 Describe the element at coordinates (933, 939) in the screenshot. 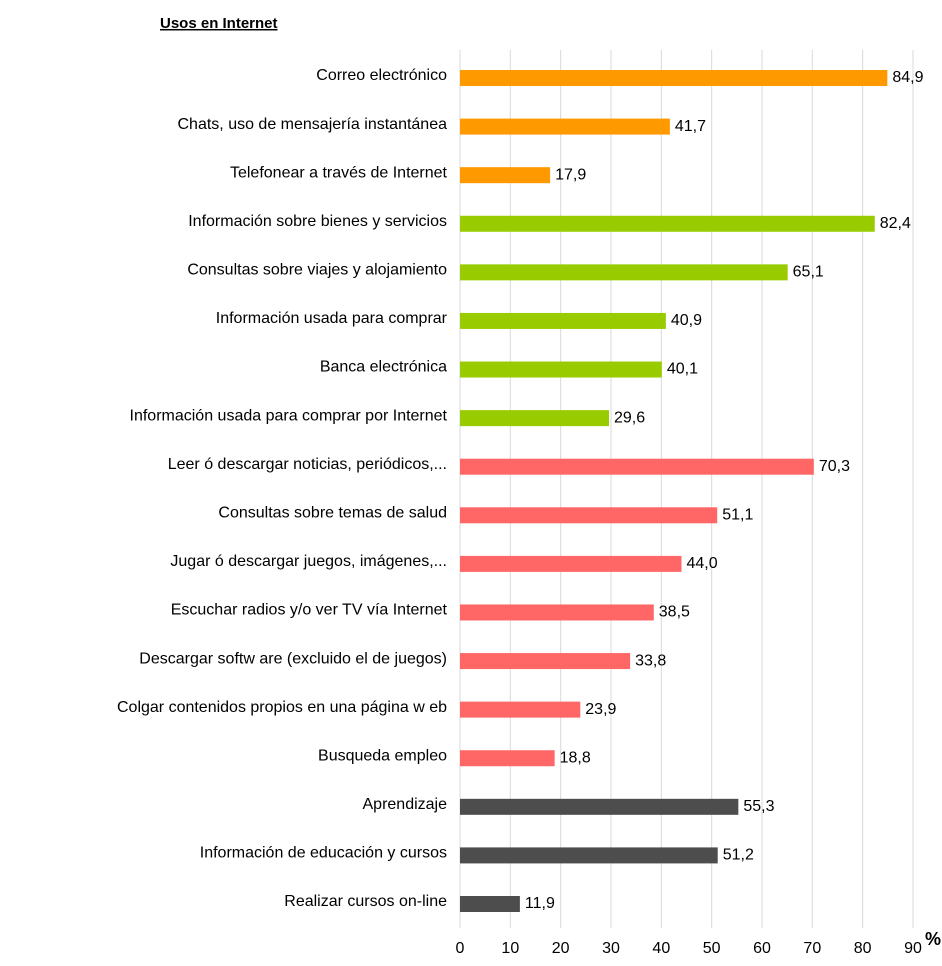

I see `x-axis-label: %` at that location.